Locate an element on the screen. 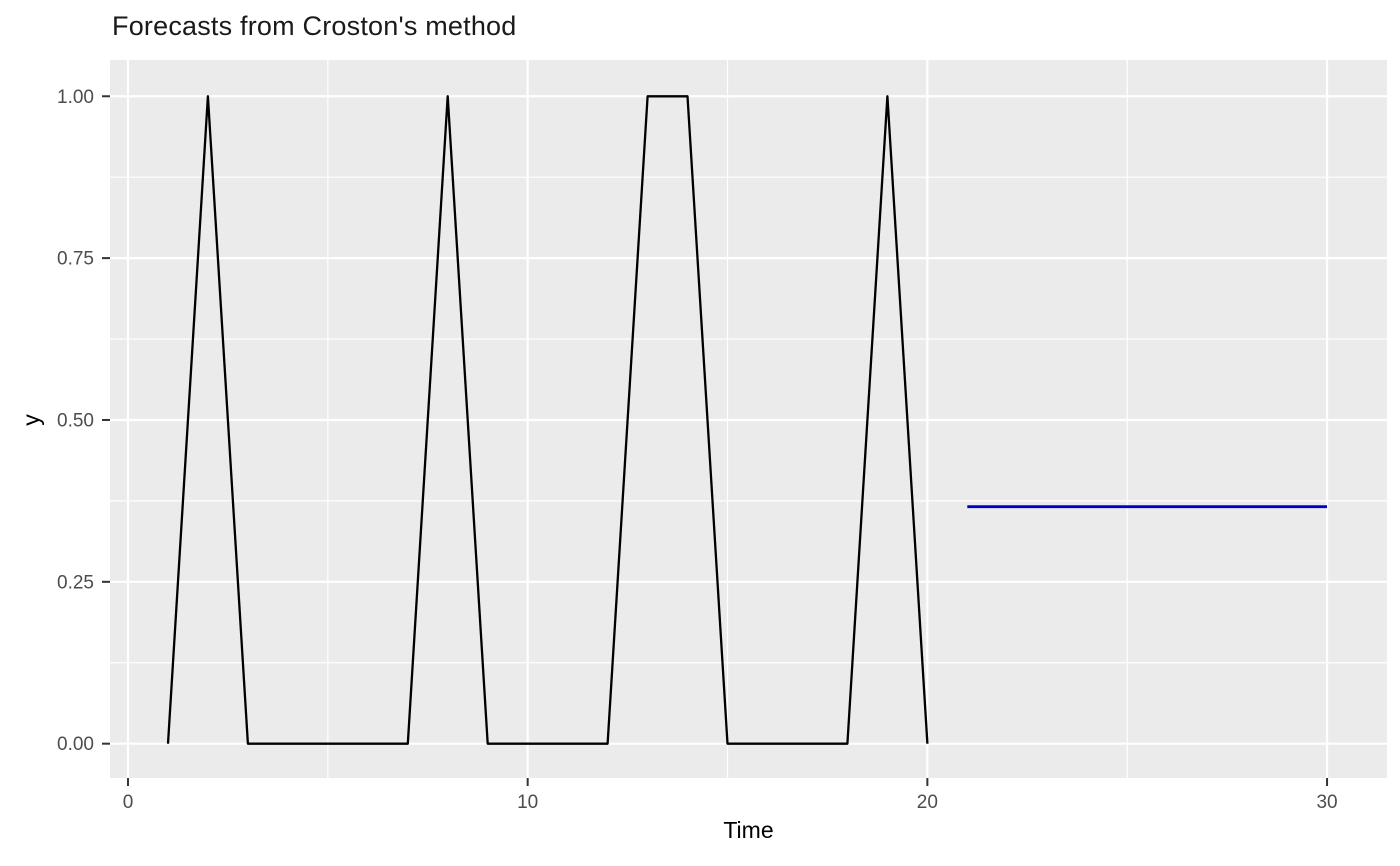 This screenshot has height=866, width=1400. x-tick-label: 20 is located at coordinates (927, 802).